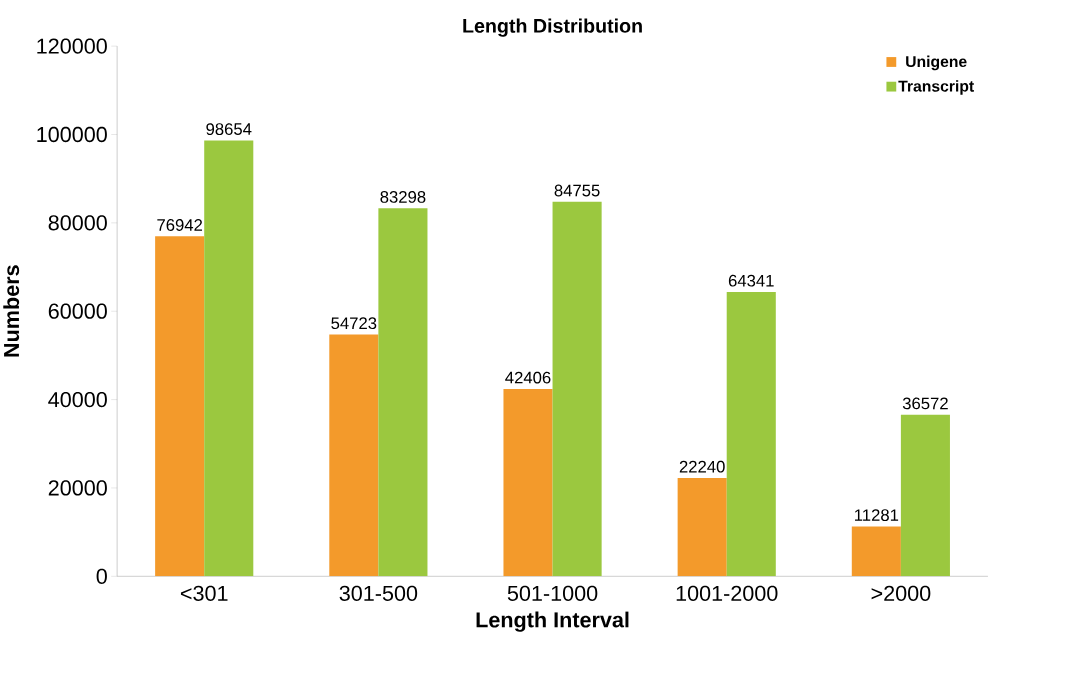 The height and width of the screenshot is (684, 1078). What do you see at coordinates (11, 311) in the screenshot?
I see `y-axis-title: Numbers` at bounding box center [11, 311].